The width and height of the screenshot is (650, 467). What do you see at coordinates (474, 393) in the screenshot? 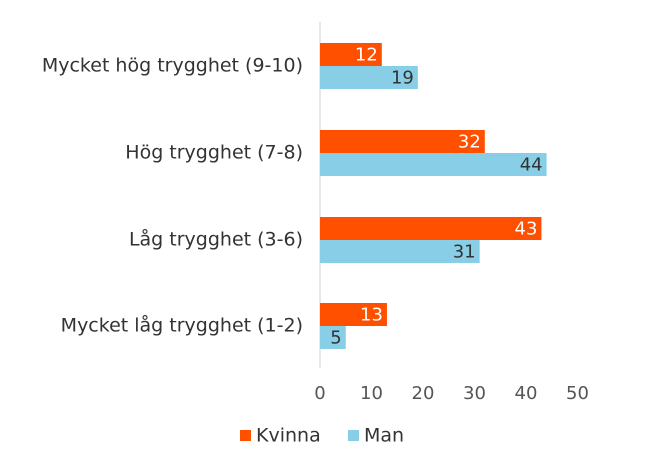
I see `x-tick-label: 30` at bounding box center [474, 393].